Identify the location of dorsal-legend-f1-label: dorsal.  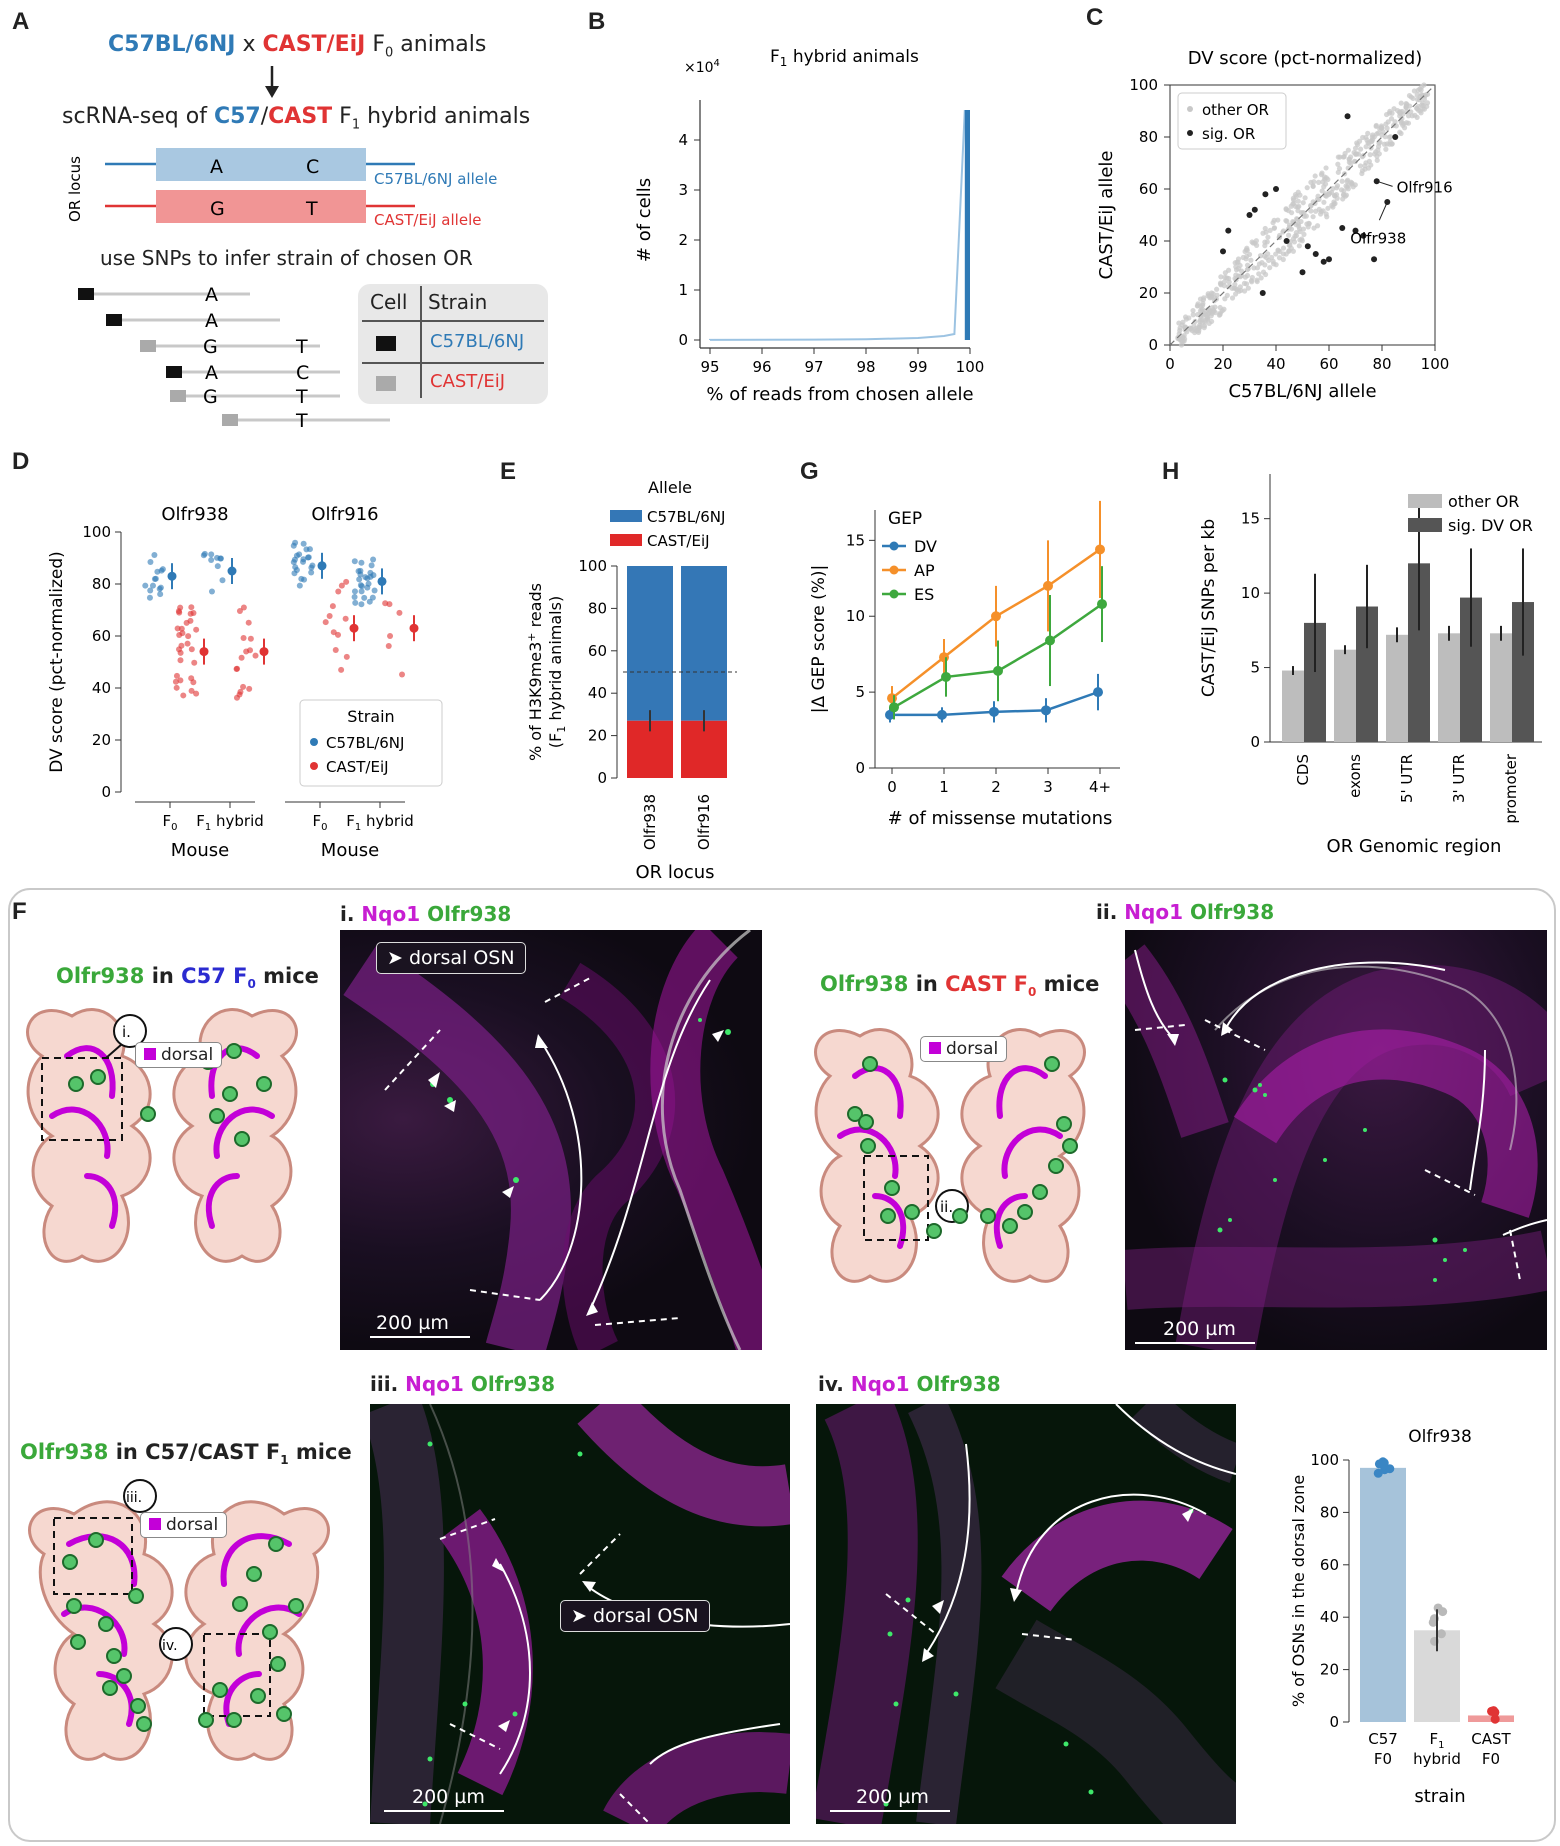
(192, 1525).